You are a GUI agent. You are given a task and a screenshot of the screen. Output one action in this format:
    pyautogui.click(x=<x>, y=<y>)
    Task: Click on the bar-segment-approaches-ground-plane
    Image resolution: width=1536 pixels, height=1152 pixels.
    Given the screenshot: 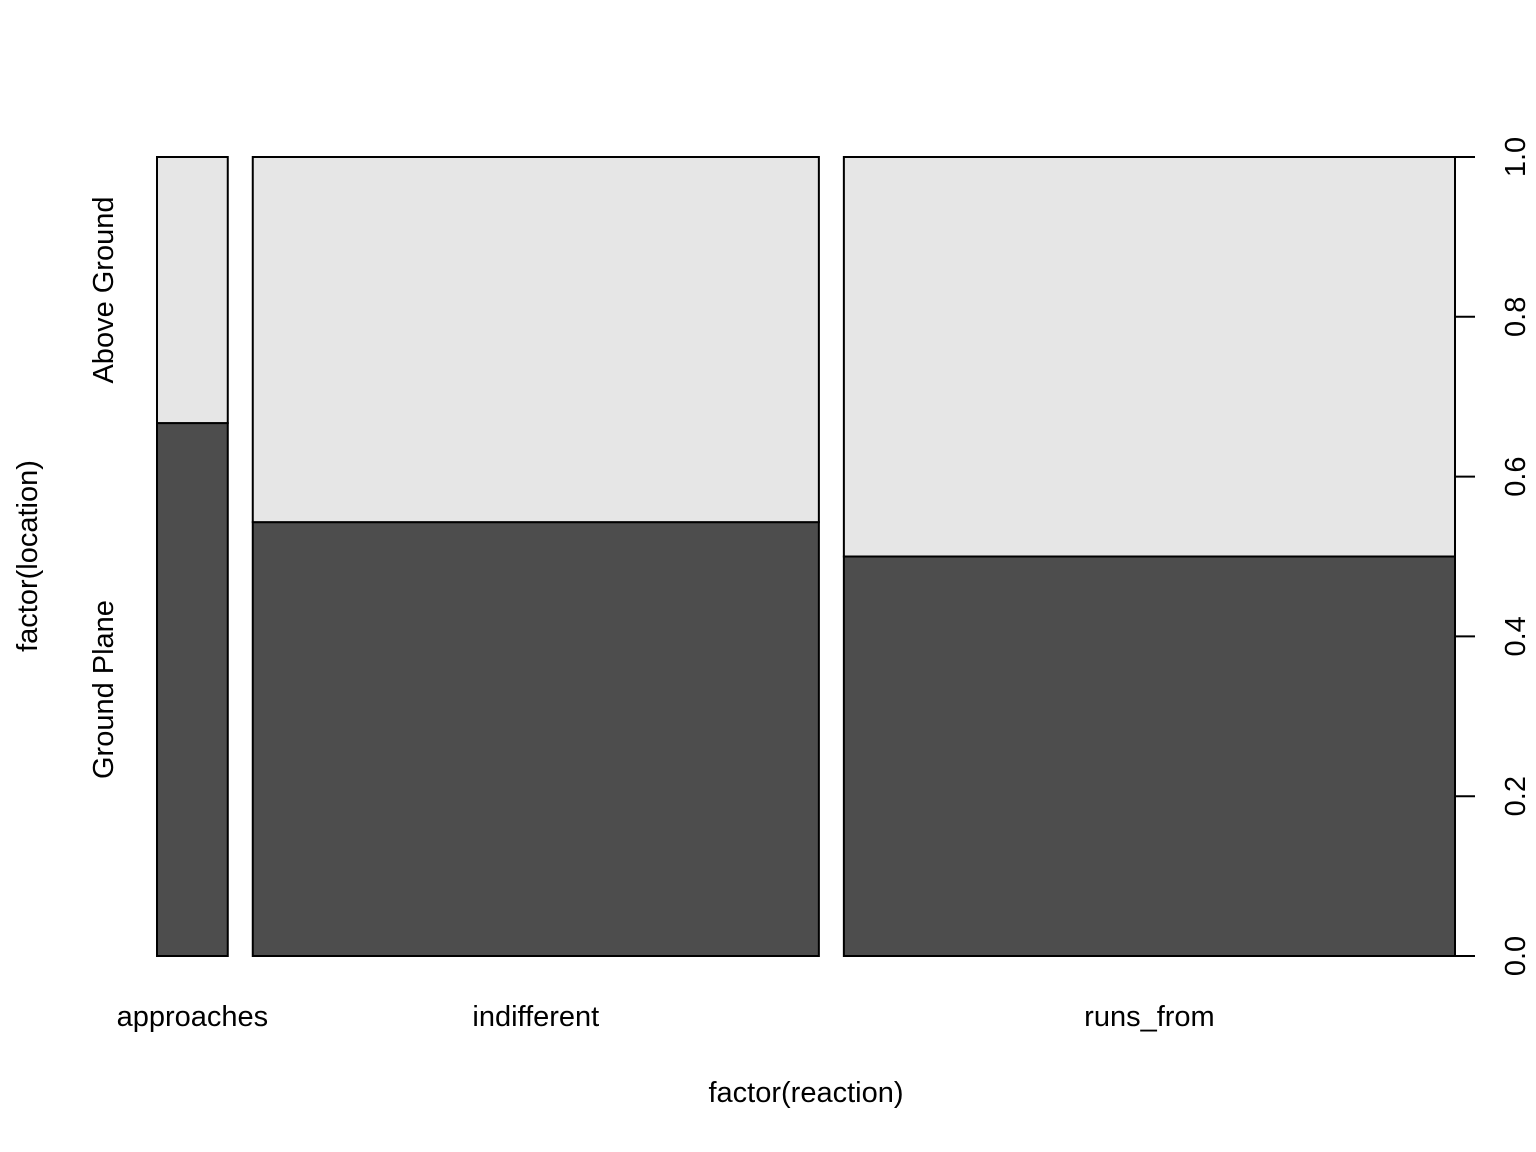 What is the action you would take?
    pyautogui.click(x=192, y=689)
    